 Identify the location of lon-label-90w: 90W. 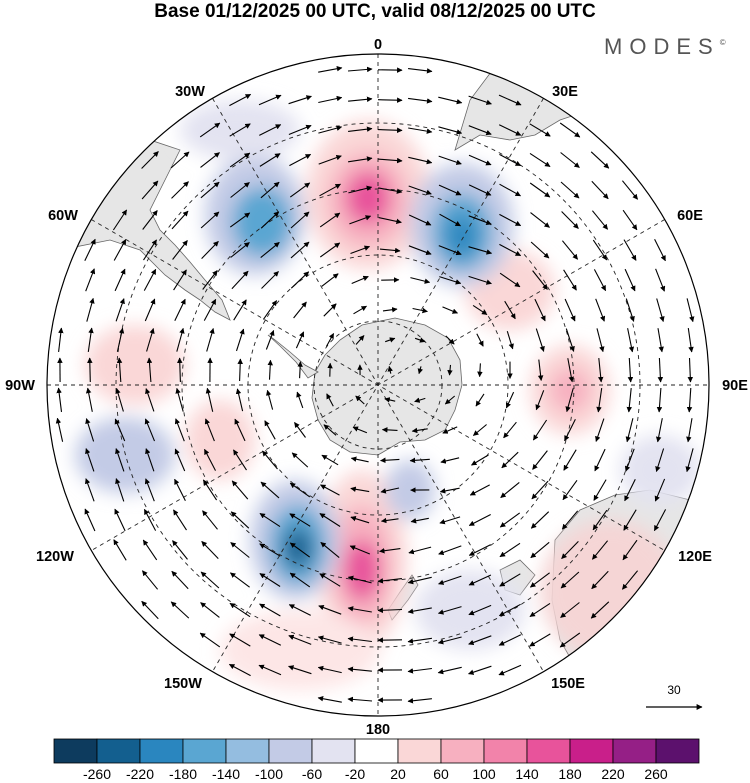
(20, 386).